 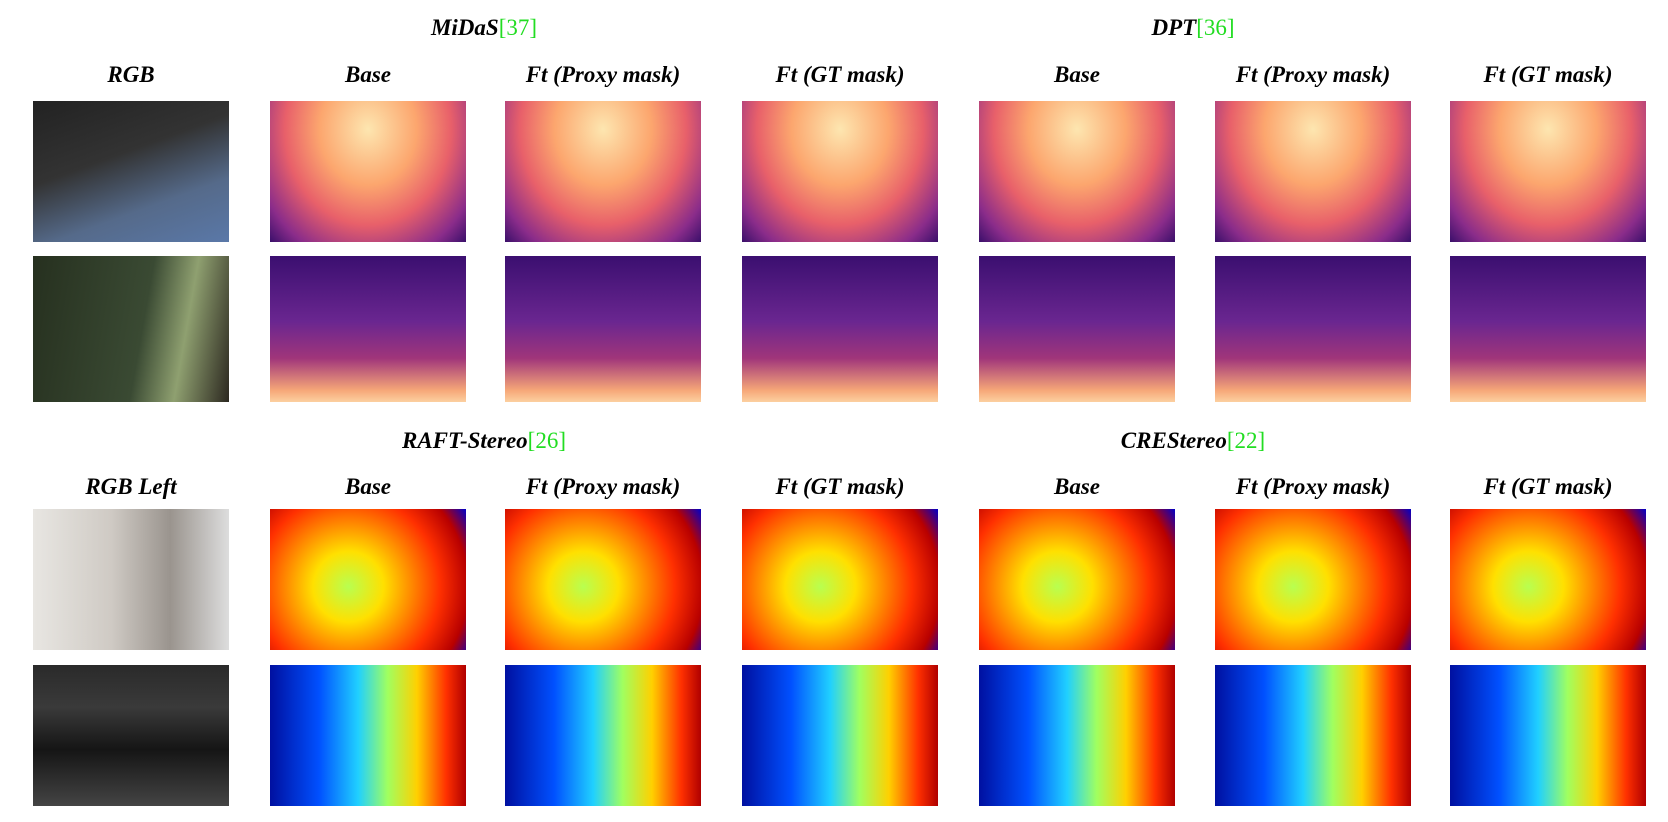 I want to click on method-name: DPT, so click(x=1174, y=27).